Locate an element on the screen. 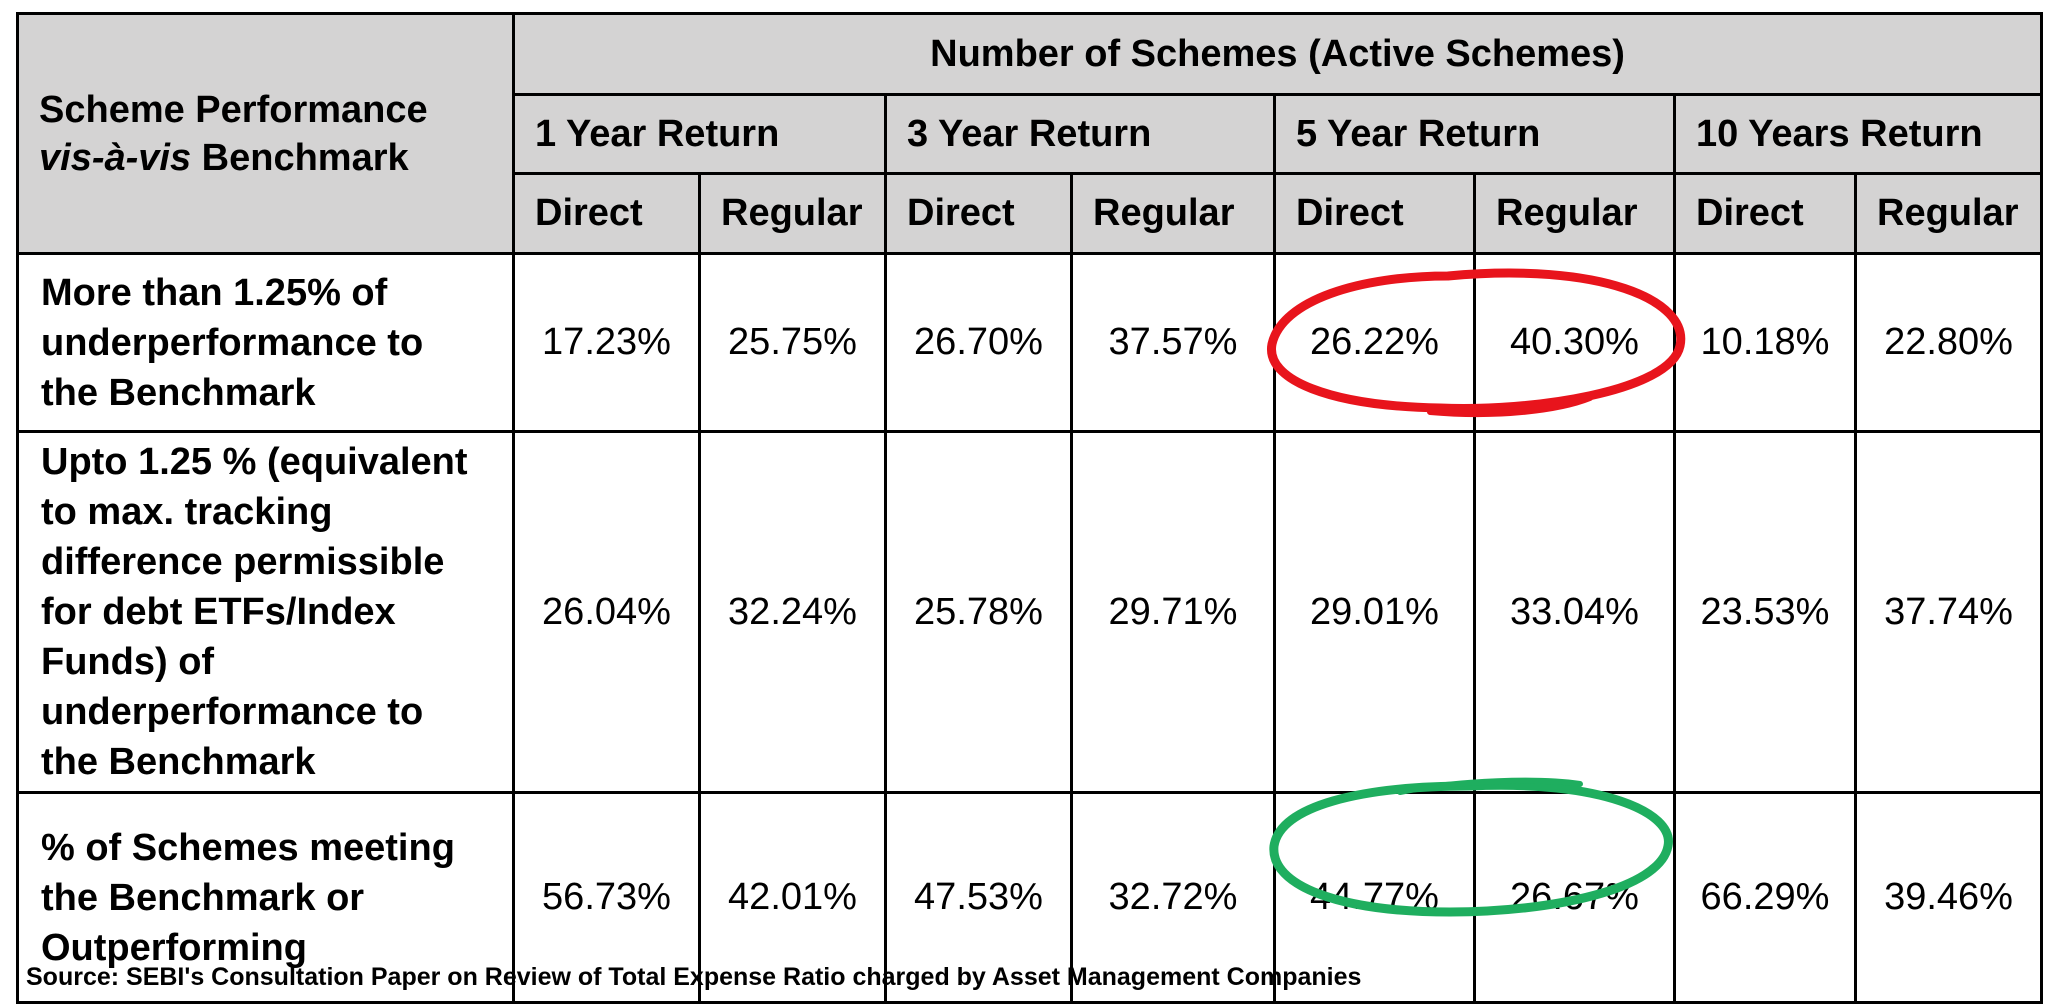 Image resolution: width=2048 pixels, height=1005 pixels. period-header: 1 Year Return is located at coordinates (699, 134).